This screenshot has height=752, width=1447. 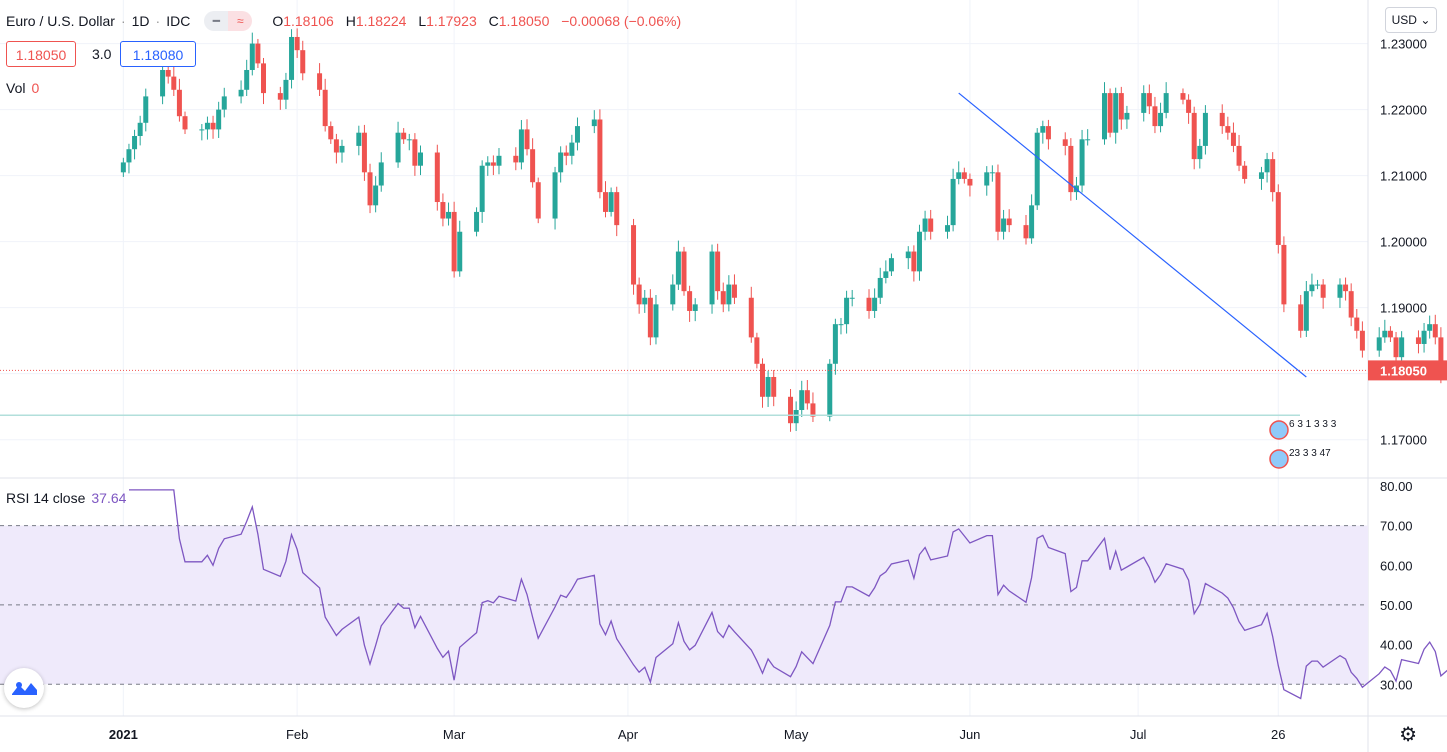 I want to click on high-value: 1.18224, so click(x=381, y=21).